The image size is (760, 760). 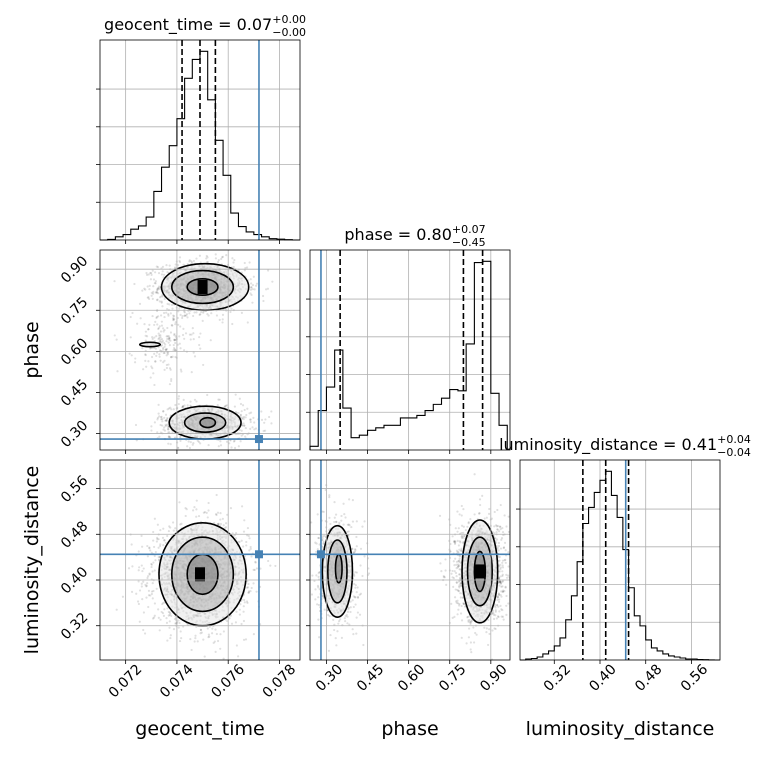 What do you see at coordinates (734, 452) in the screenshot?
I see `title-minus: −0.04` at bounding box center [734, 452].